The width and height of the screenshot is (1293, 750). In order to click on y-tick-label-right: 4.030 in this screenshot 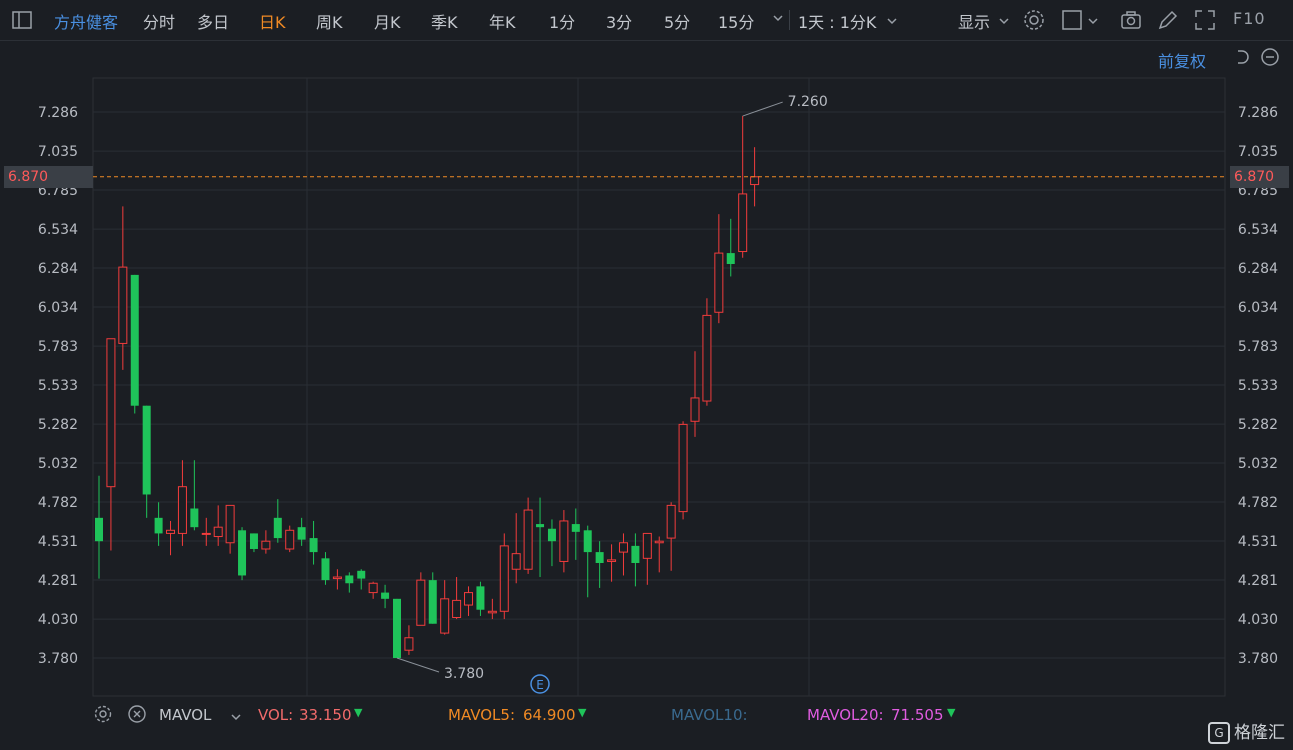, I will do `click(1258, 620)`.